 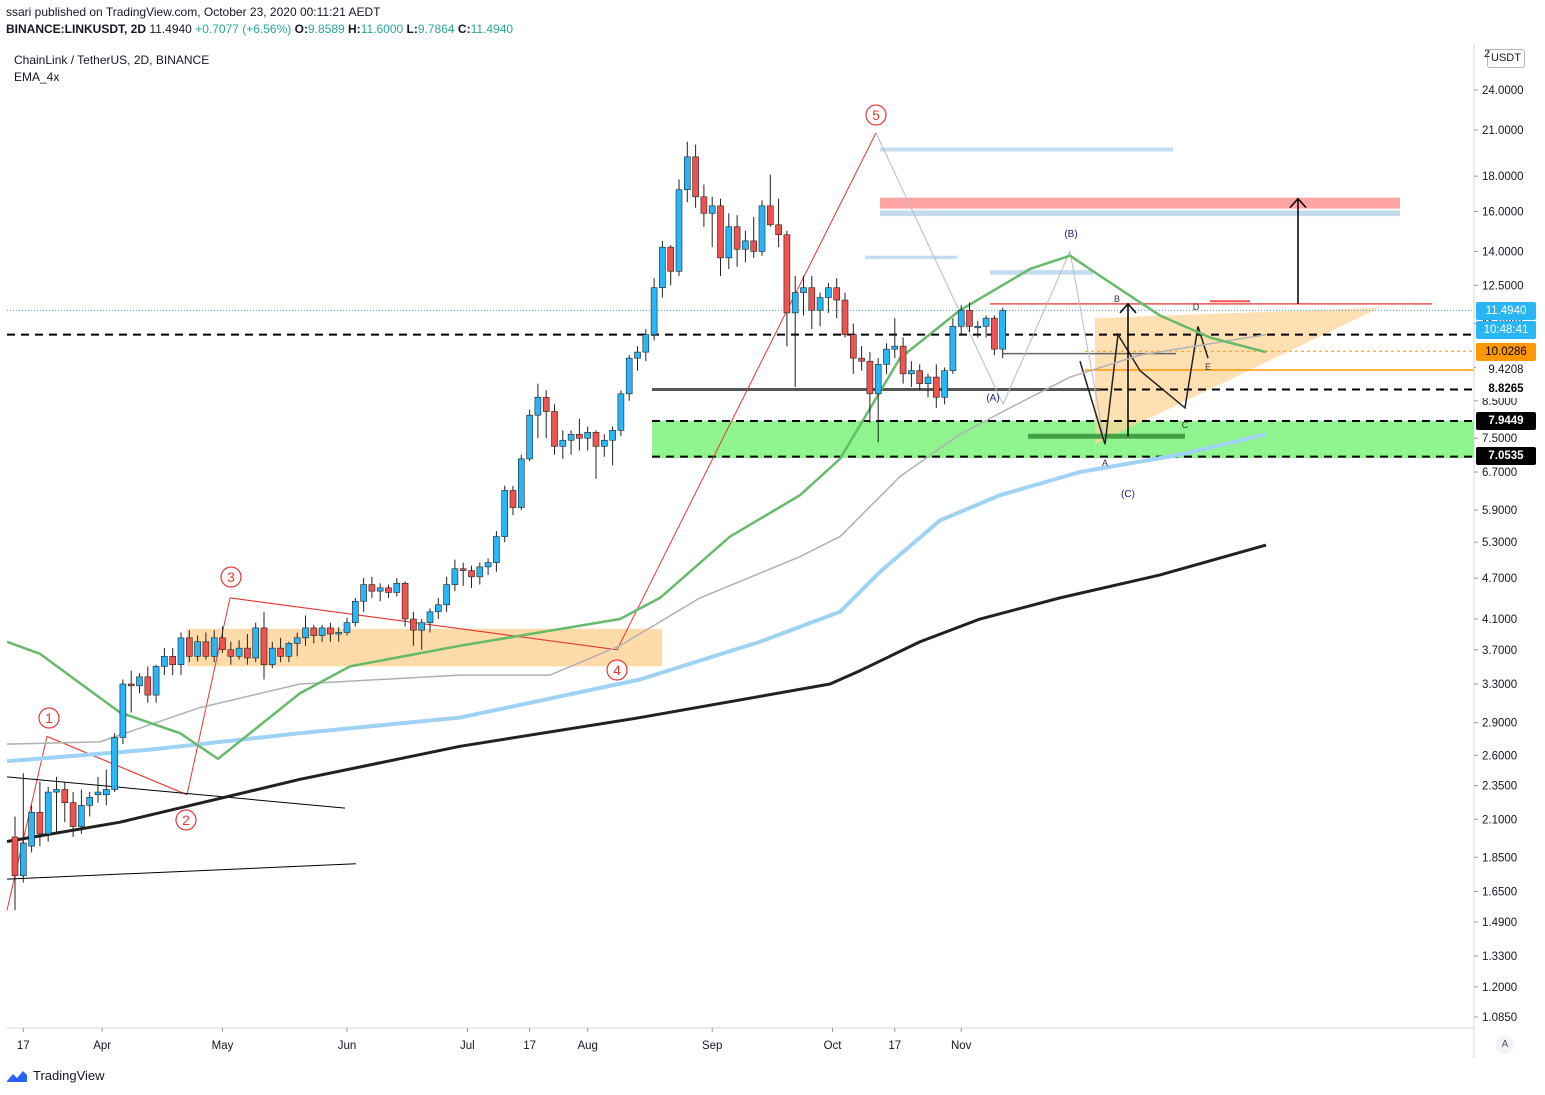 What do you see at coordinates (1185, 425) in the screenshot?
I see `triangle-label-c: C` at bounding box center [1185, 425].